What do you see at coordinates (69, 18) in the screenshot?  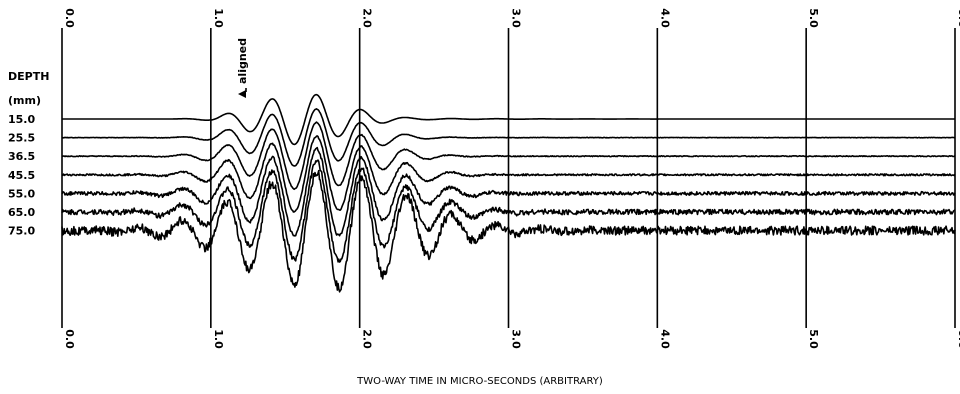 I see `x-tick-top-0.0: 0.0` at bounding box center [69, 18].